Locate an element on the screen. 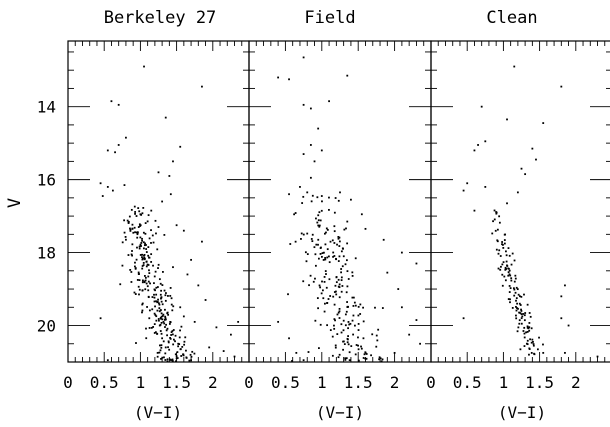 The width and height of the screenshot is (610, 427). x-tick-label: 0.5 is located at coordinates (104, 382).